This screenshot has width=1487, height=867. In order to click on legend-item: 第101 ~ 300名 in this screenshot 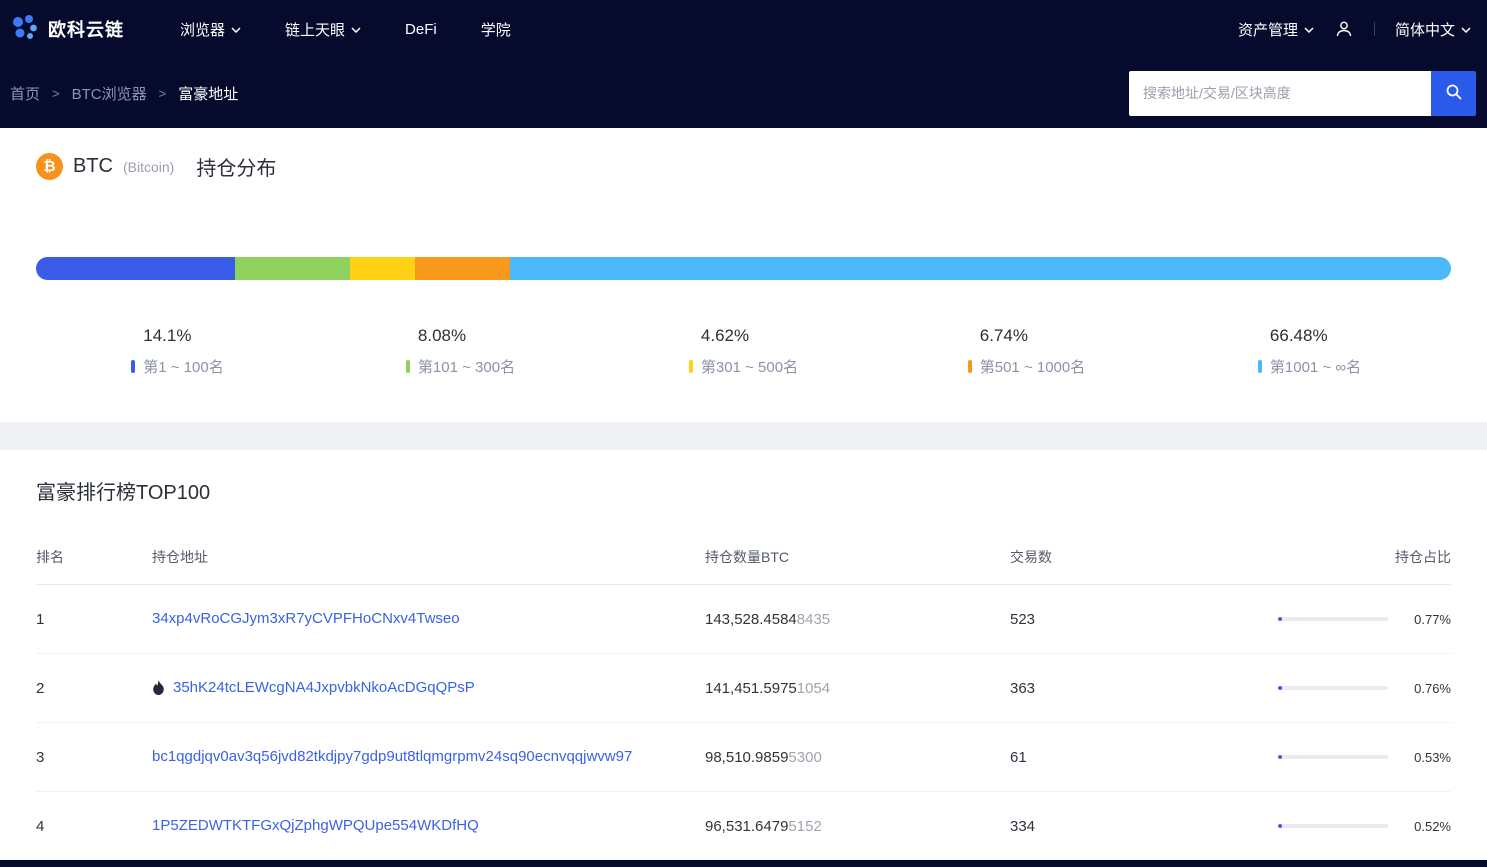, I will do `click(460, 366)`.